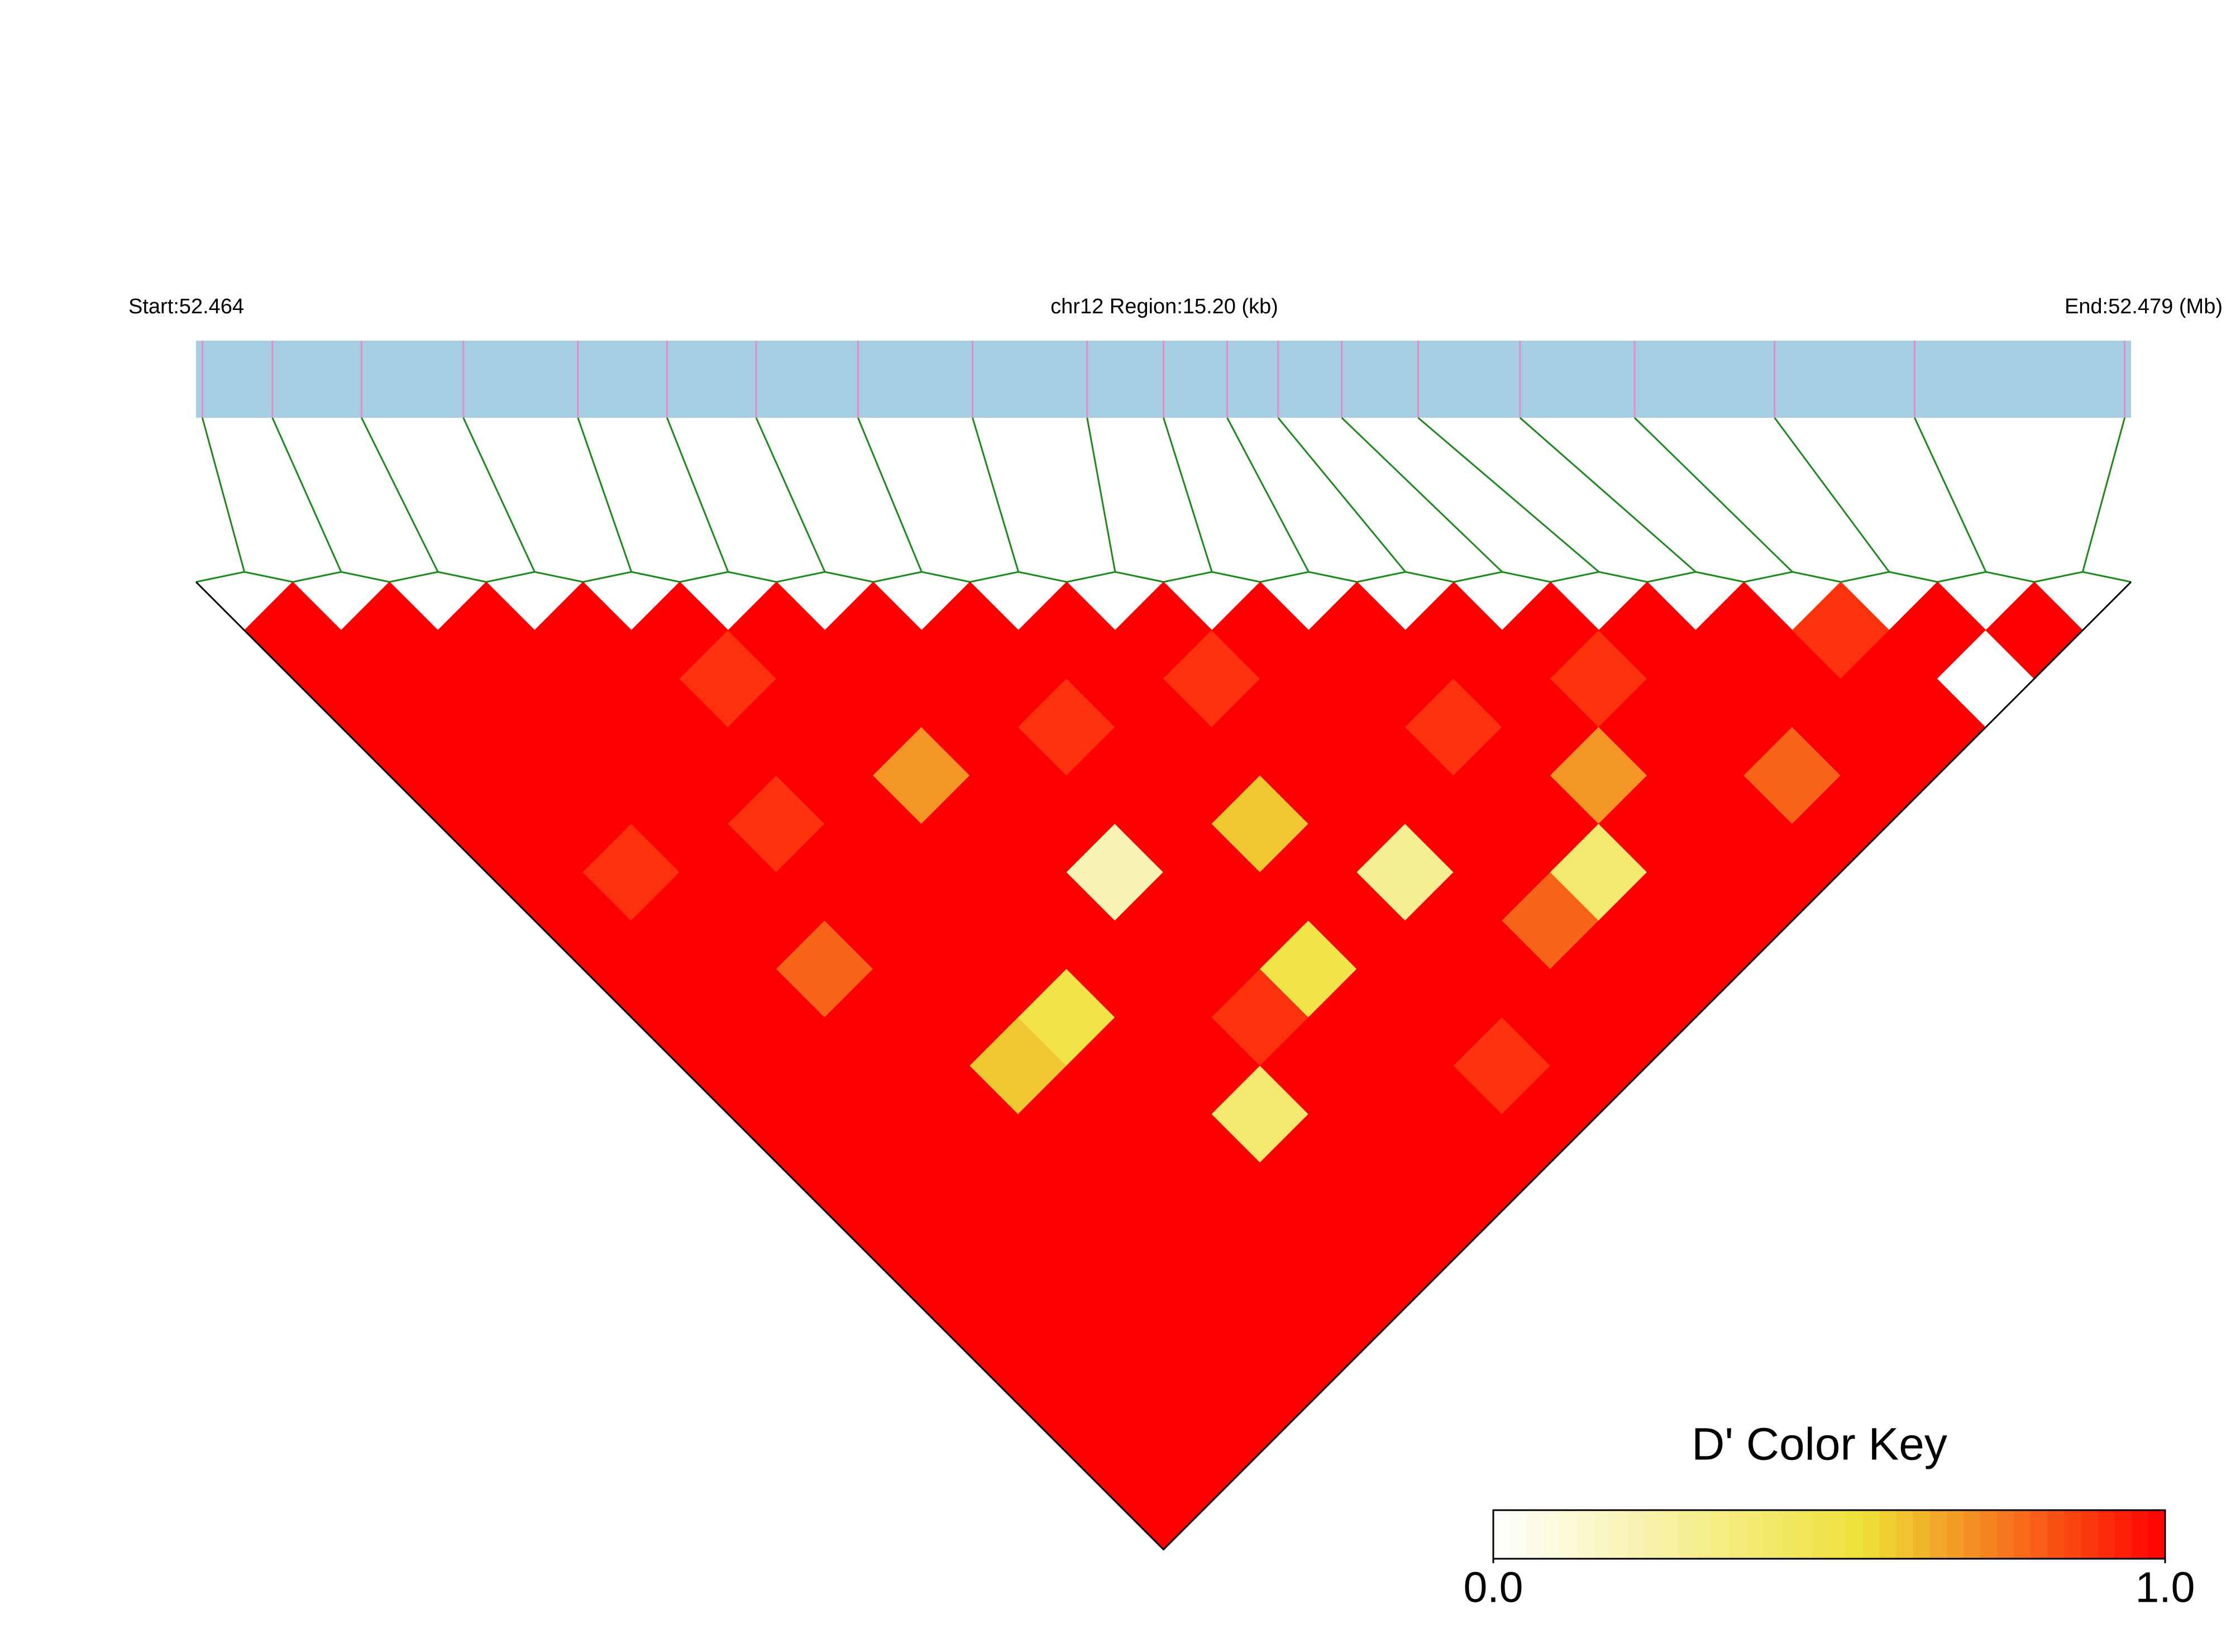 The height and width of the screenshot is (1652, 2231). What do you see at coordinates (2165, 1587) in the screenshot?
I see `key-tick-label: 1.0` at bounding box center [2165, 1587].